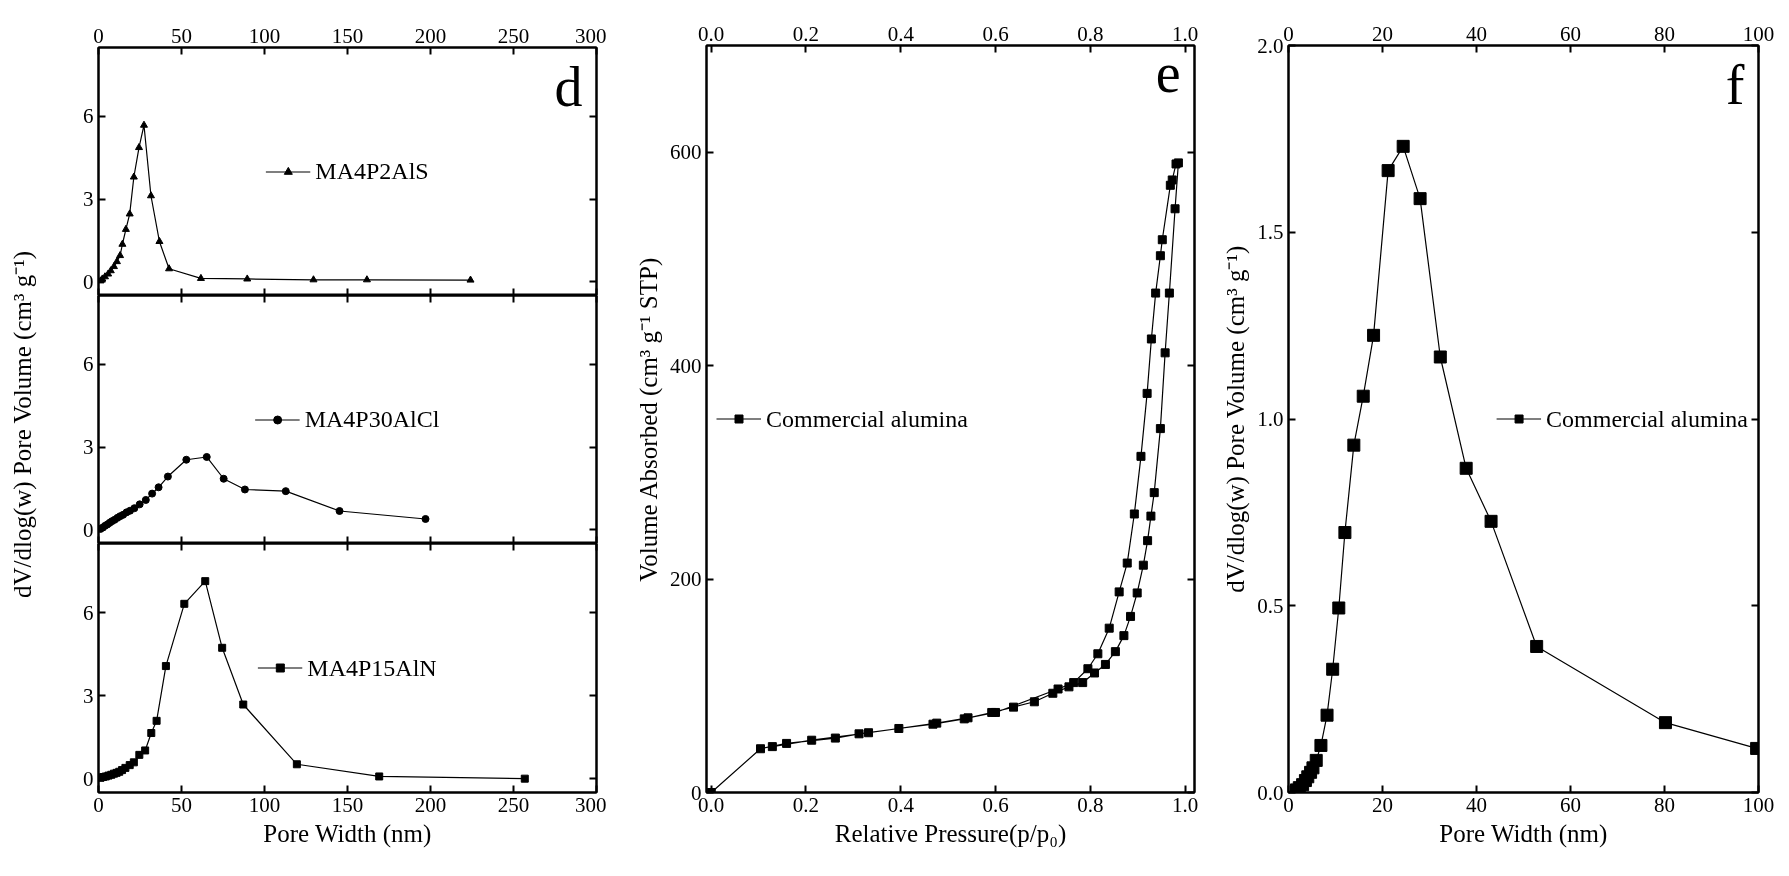 The image size is (1789, 876). What do you see at coordinates (1090, 804) in the screenshot?
I see `x-tick-label: 0.8` at bounding box center [1090, 804].